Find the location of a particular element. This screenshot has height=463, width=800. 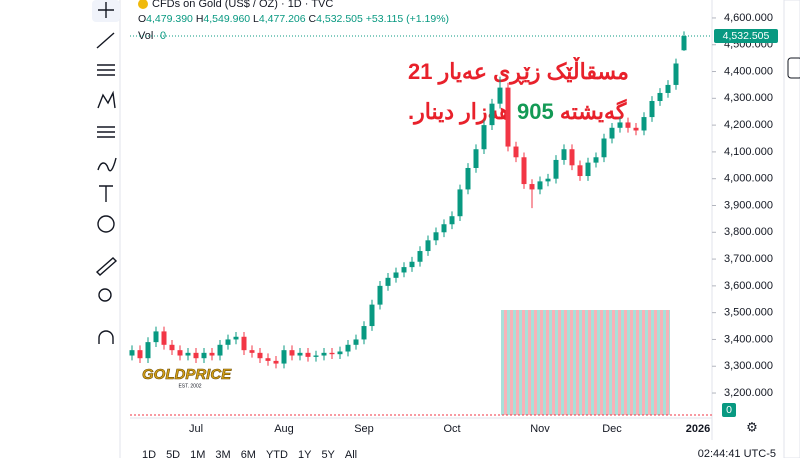

timeframe-button: All is located at coordinates (351, 455).